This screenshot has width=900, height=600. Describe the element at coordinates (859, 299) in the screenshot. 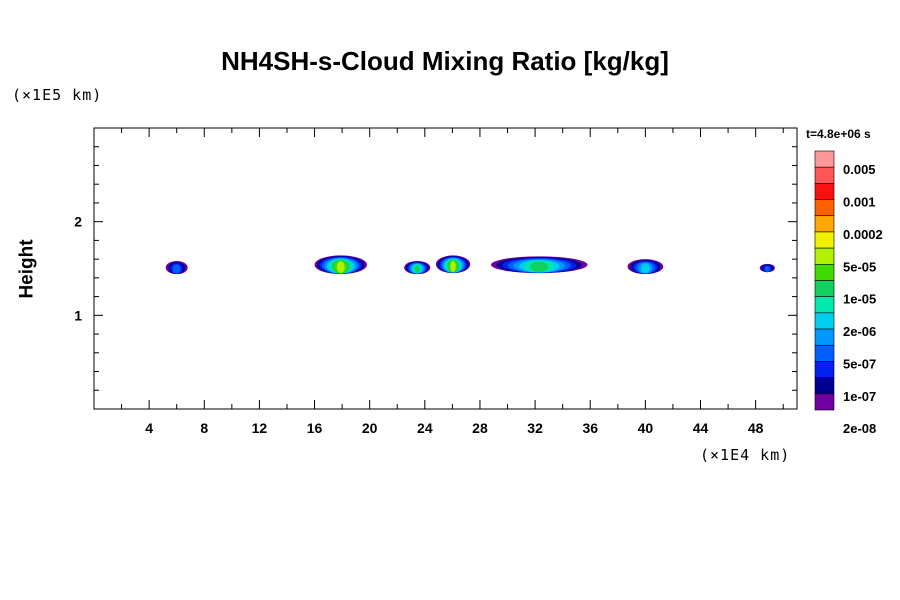

I see `legend-label: 1e-05` at that location.